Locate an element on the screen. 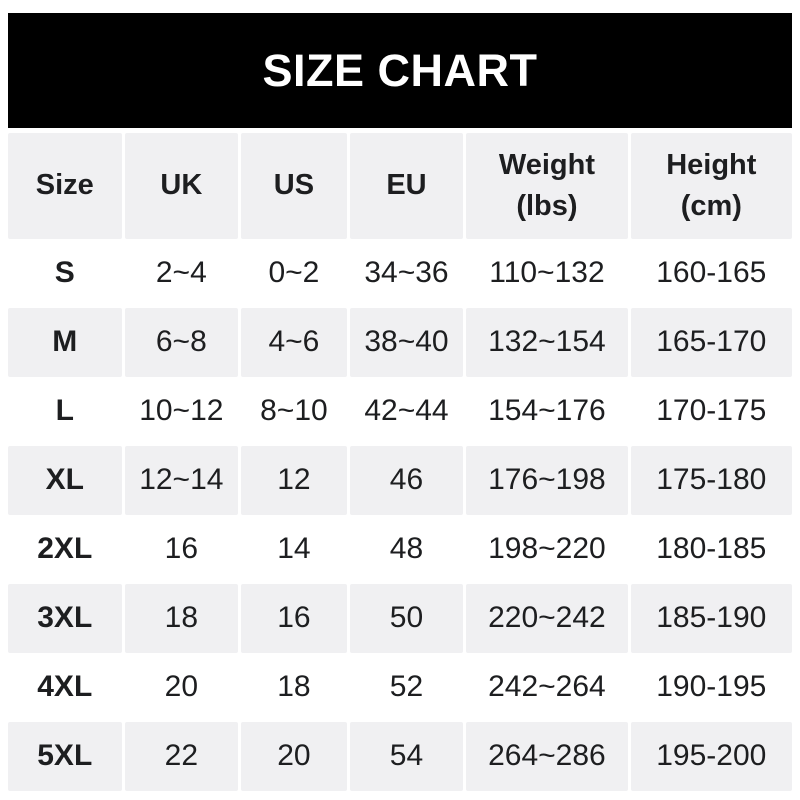  page-title: SIZE CHART is located at coordinates (400, 70).